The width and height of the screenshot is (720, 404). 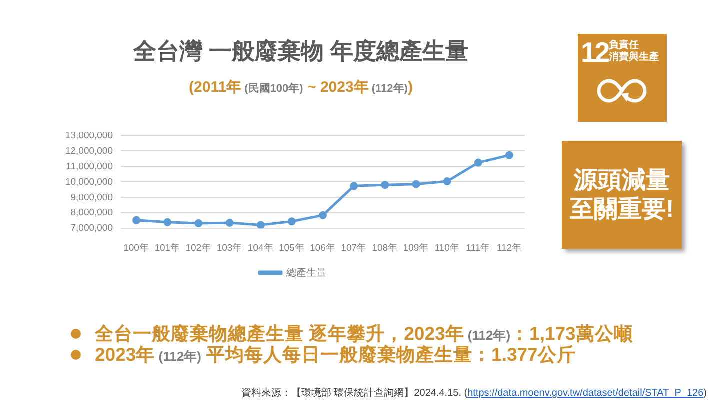 I want to click on text: 12, so click(x=594, y=52).